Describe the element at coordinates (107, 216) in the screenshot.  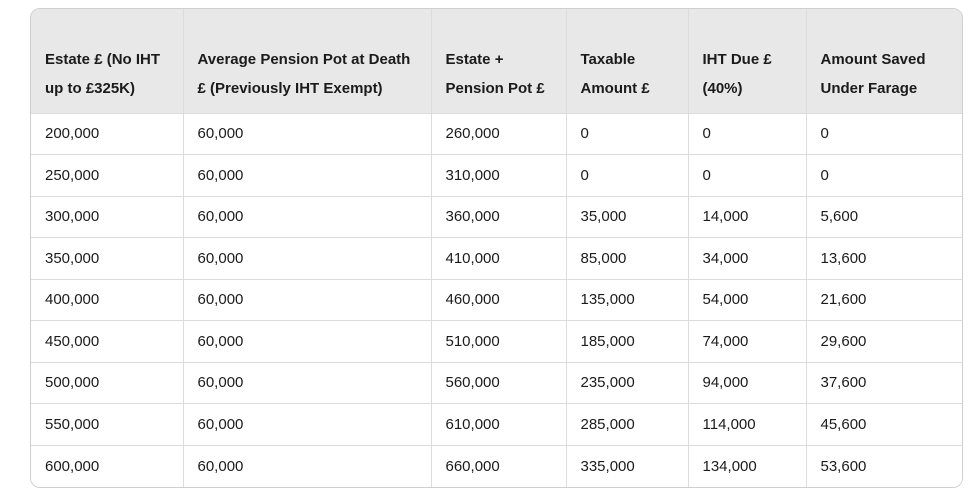
I see `table-cell: 300,000` at that location.